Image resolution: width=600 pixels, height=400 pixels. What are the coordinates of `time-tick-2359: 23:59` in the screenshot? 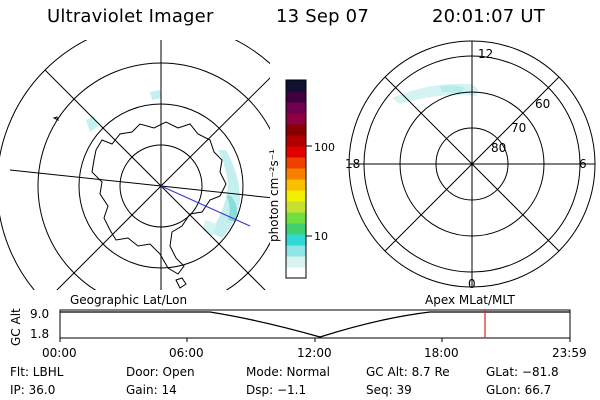 It's located at (569, 353).